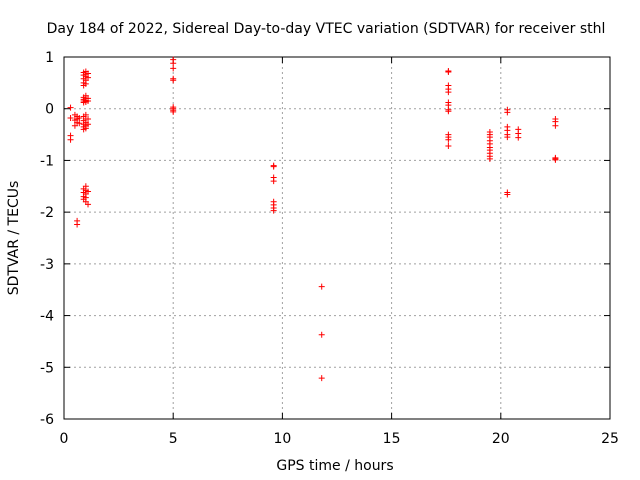  Describe the element at coordinates (282, 439) in the screenshot. I see `x-tick-label: 10` at that location.